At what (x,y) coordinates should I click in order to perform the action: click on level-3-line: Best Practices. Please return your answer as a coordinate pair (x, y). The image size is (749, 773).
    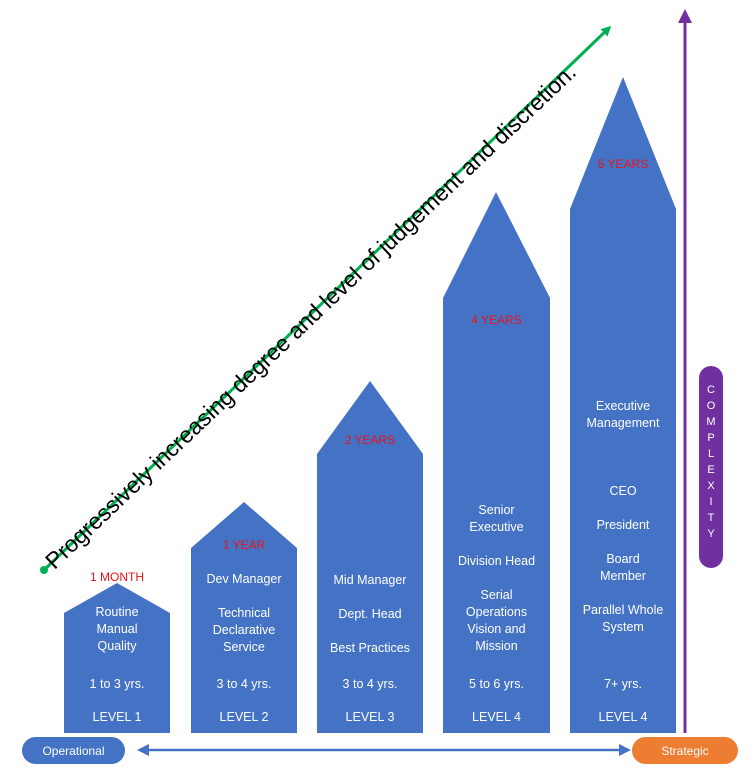
    Looking at the image, I should click on (370, 648).